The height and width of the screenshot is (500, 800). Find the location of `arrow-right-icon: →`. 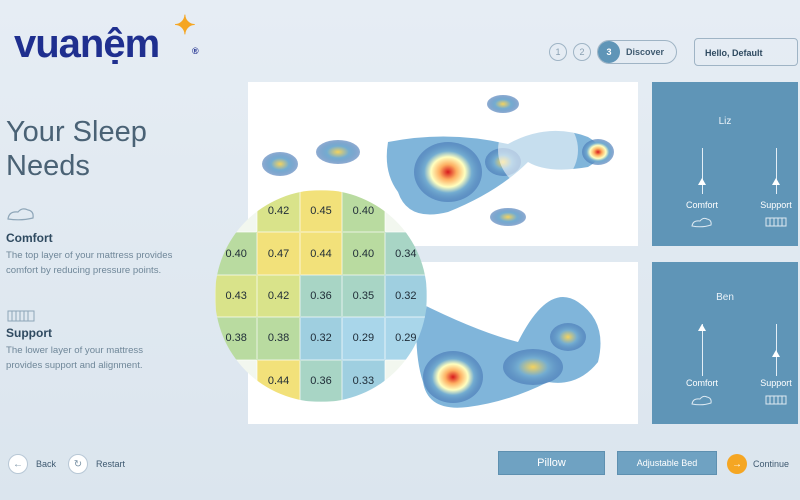

arrow-right-icon: → is located at coordinates (737, 464).